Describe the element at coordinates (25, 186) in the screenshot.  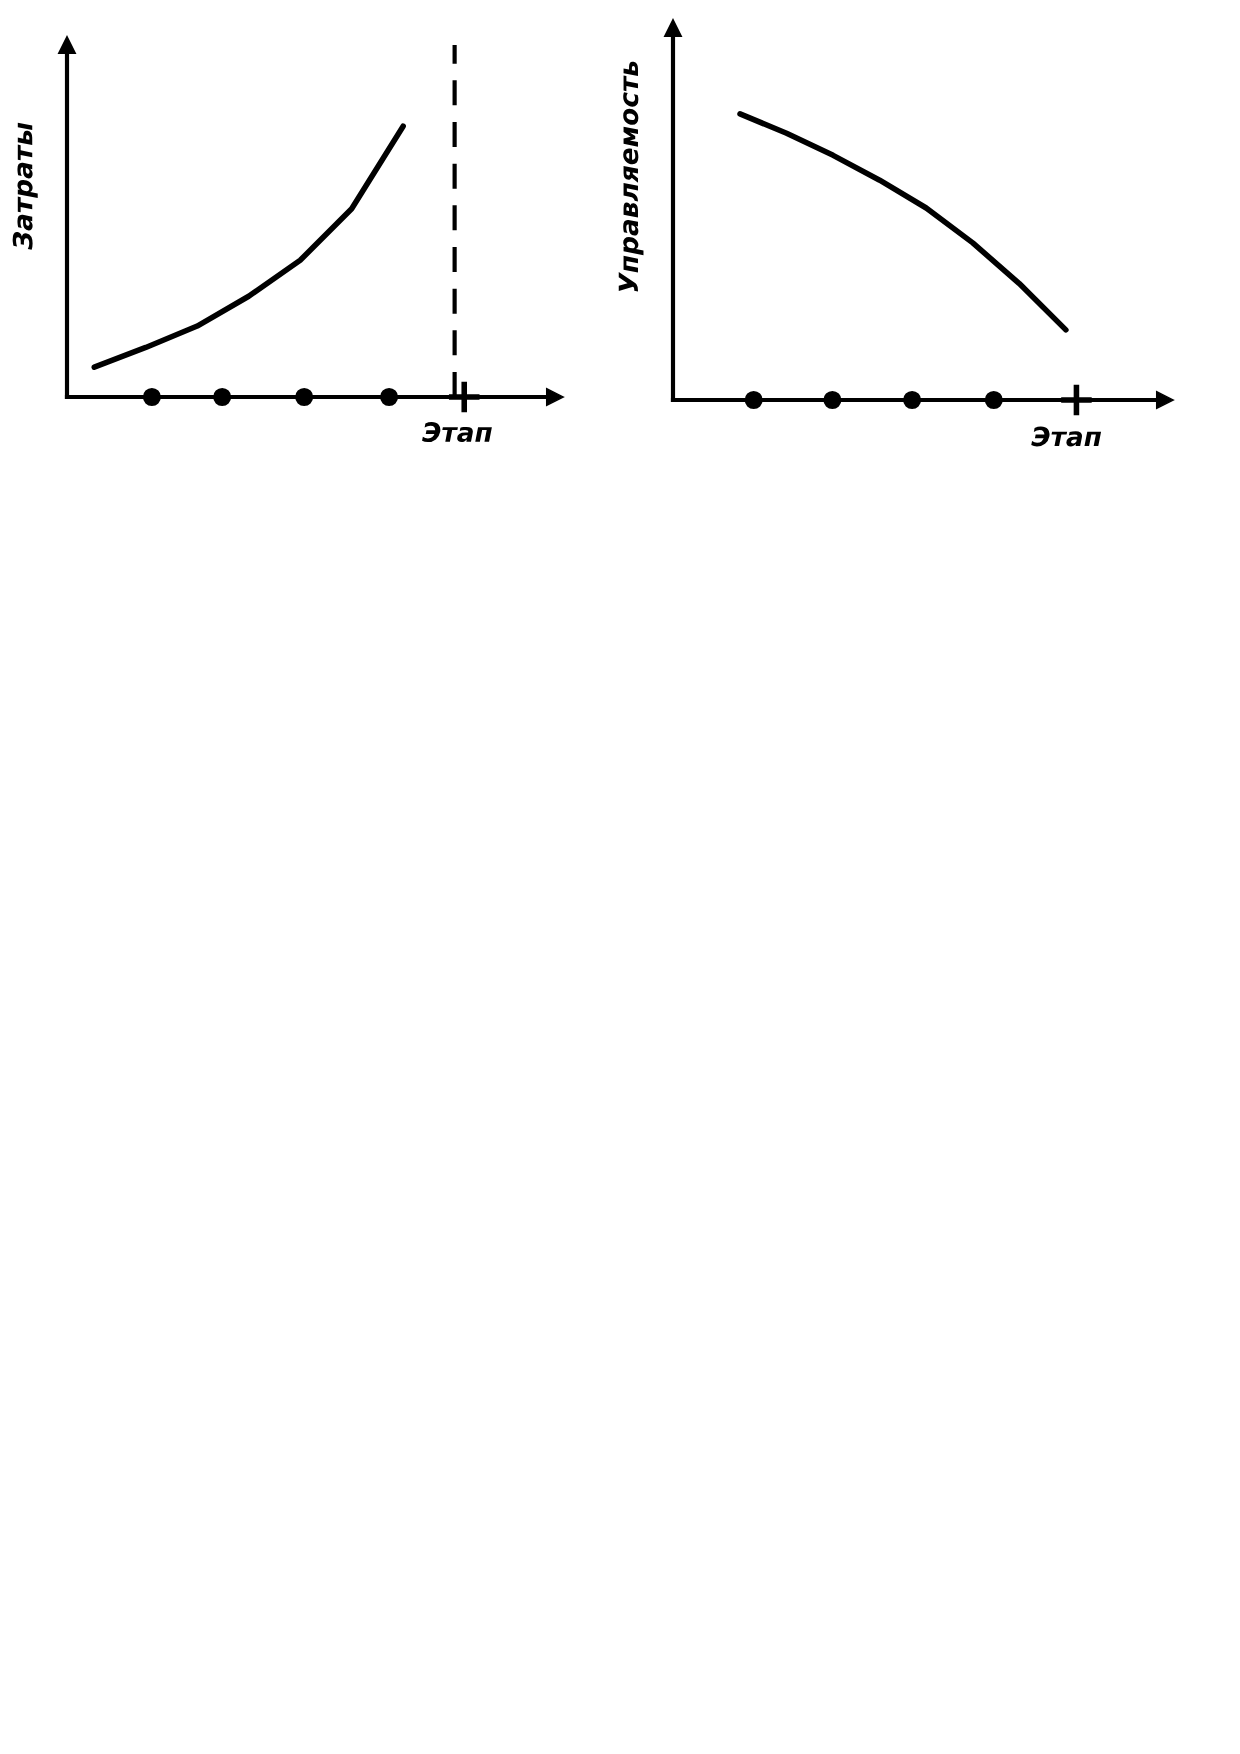
I see `y-axis-title: Затраты` at that location.